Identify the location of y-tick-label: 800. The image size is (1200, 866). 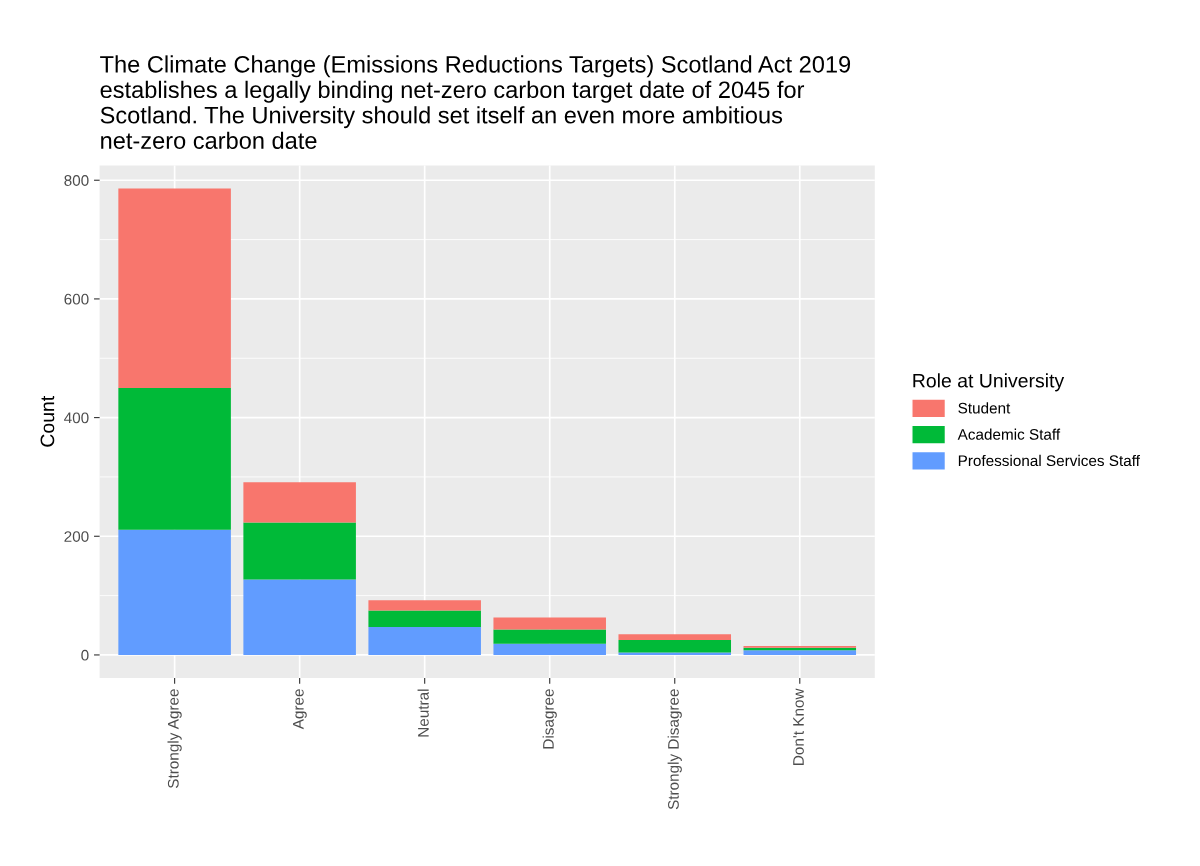
(76, 180).